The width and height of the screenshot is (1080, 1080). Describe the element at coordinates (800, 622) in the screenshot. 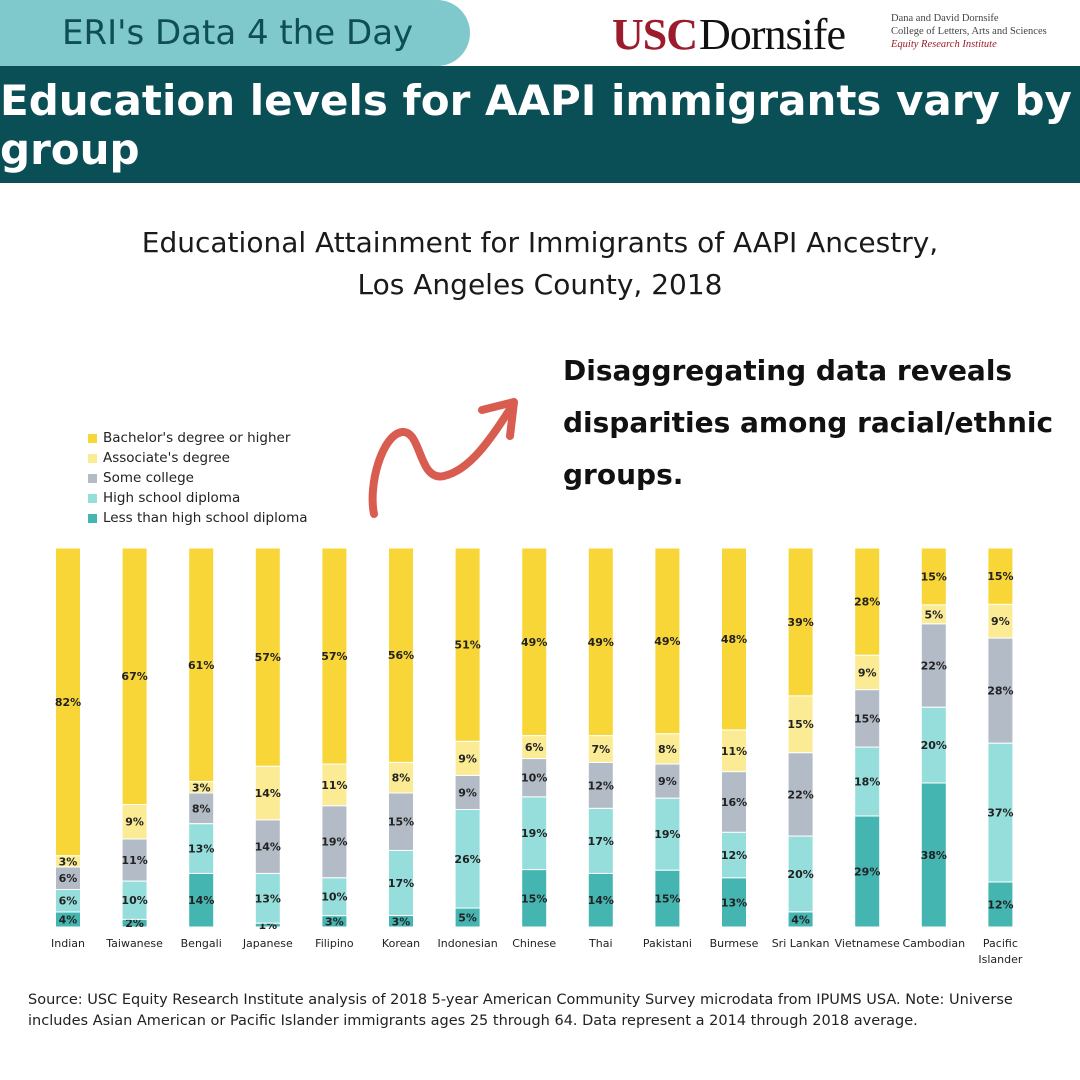

I see `data-label: 39%` at that location.